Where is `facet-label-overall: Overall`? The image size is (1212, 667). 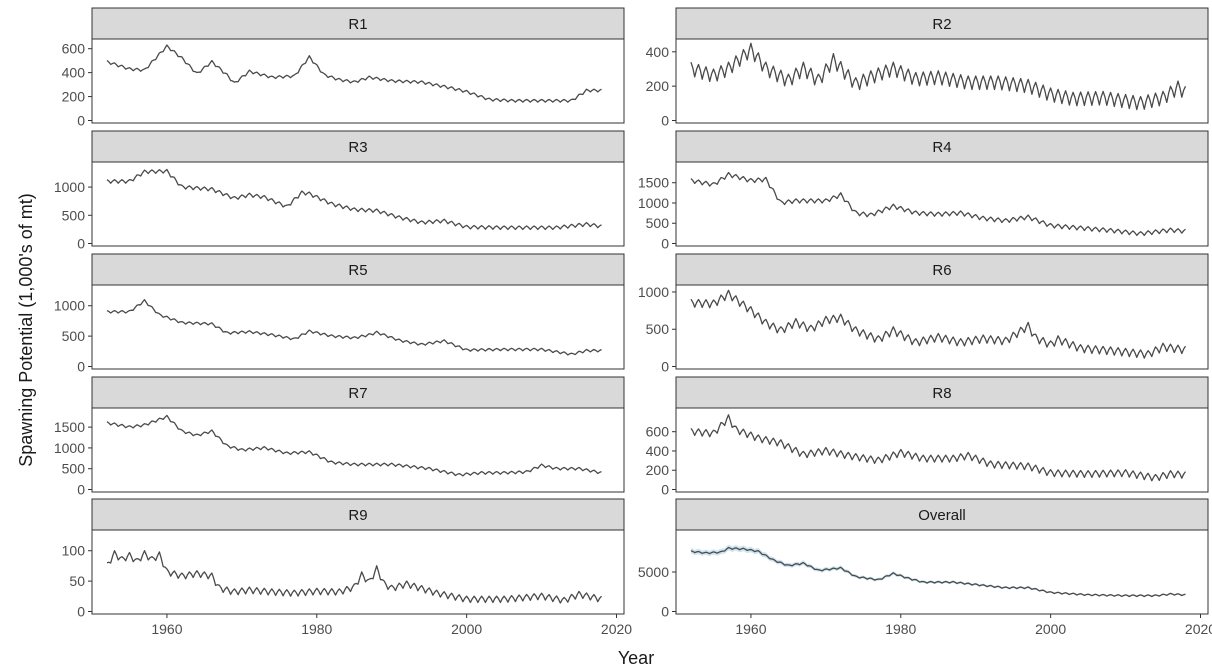 facet-label-overall: Overall is located at coordinates (942, 515).